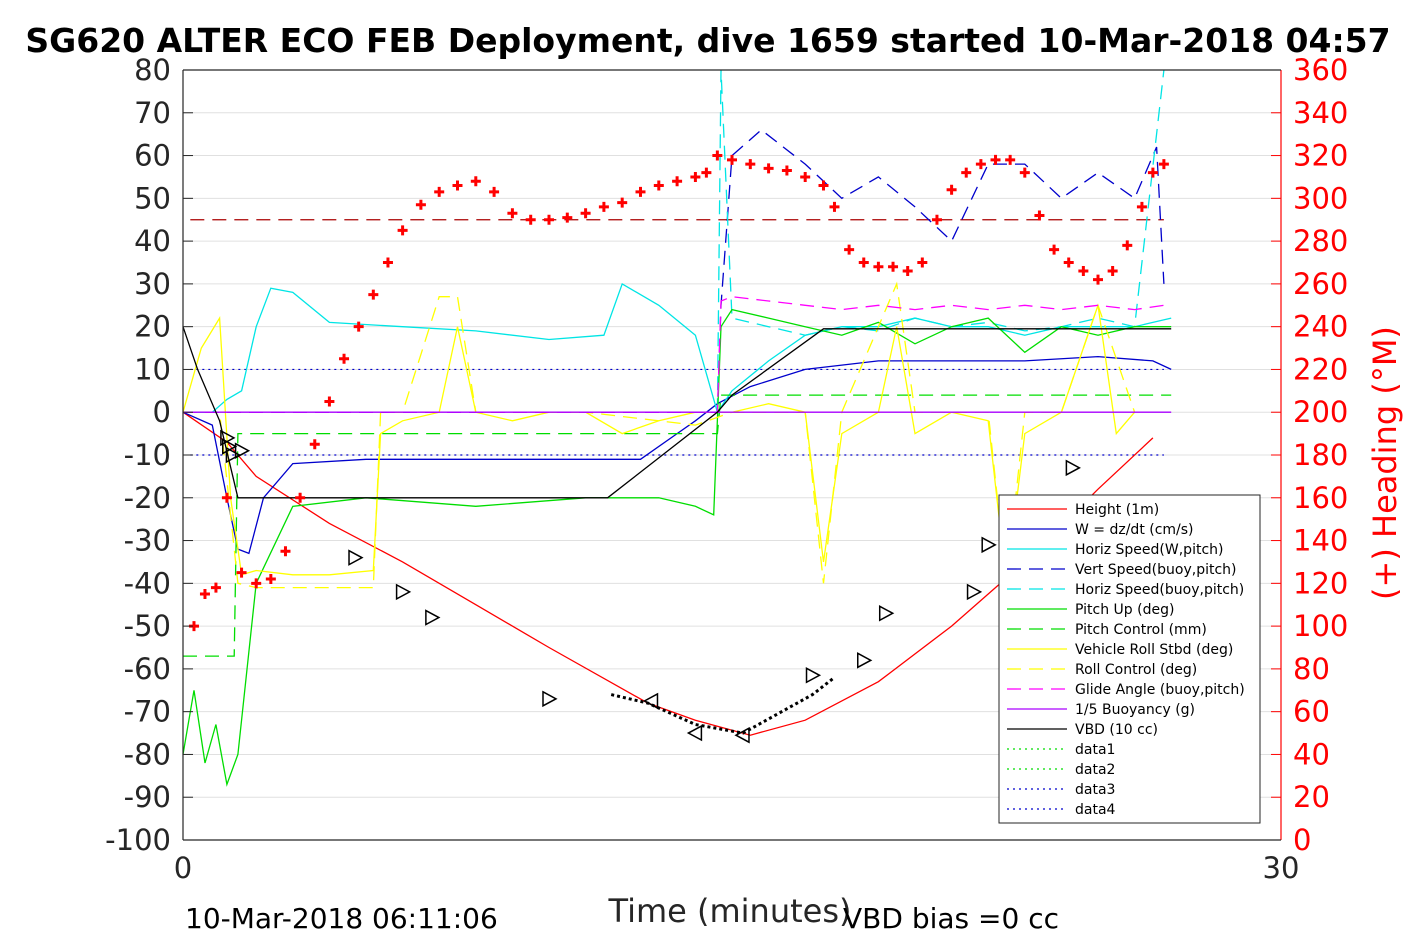 The image size is (1417, 945). What do you see at coordinates (147, 455) in the screenshot?
I see `y-tick-label: -10` at bounding box center [147, 455].